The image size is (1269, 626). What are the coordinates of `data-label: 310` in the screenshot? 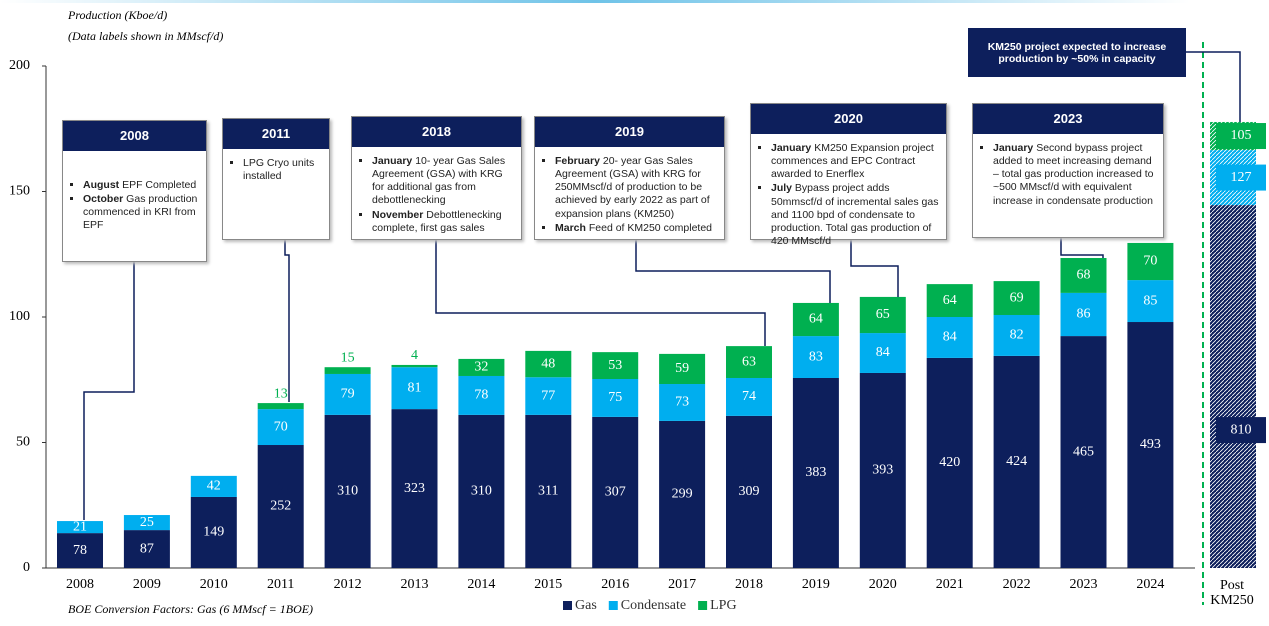 It's located at (347, 491).